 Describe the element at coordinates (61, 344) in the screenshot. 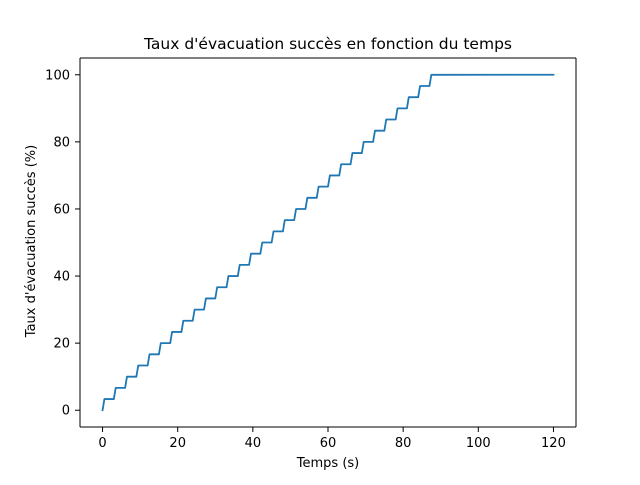

I see `y-tick-label: 20` at that location.